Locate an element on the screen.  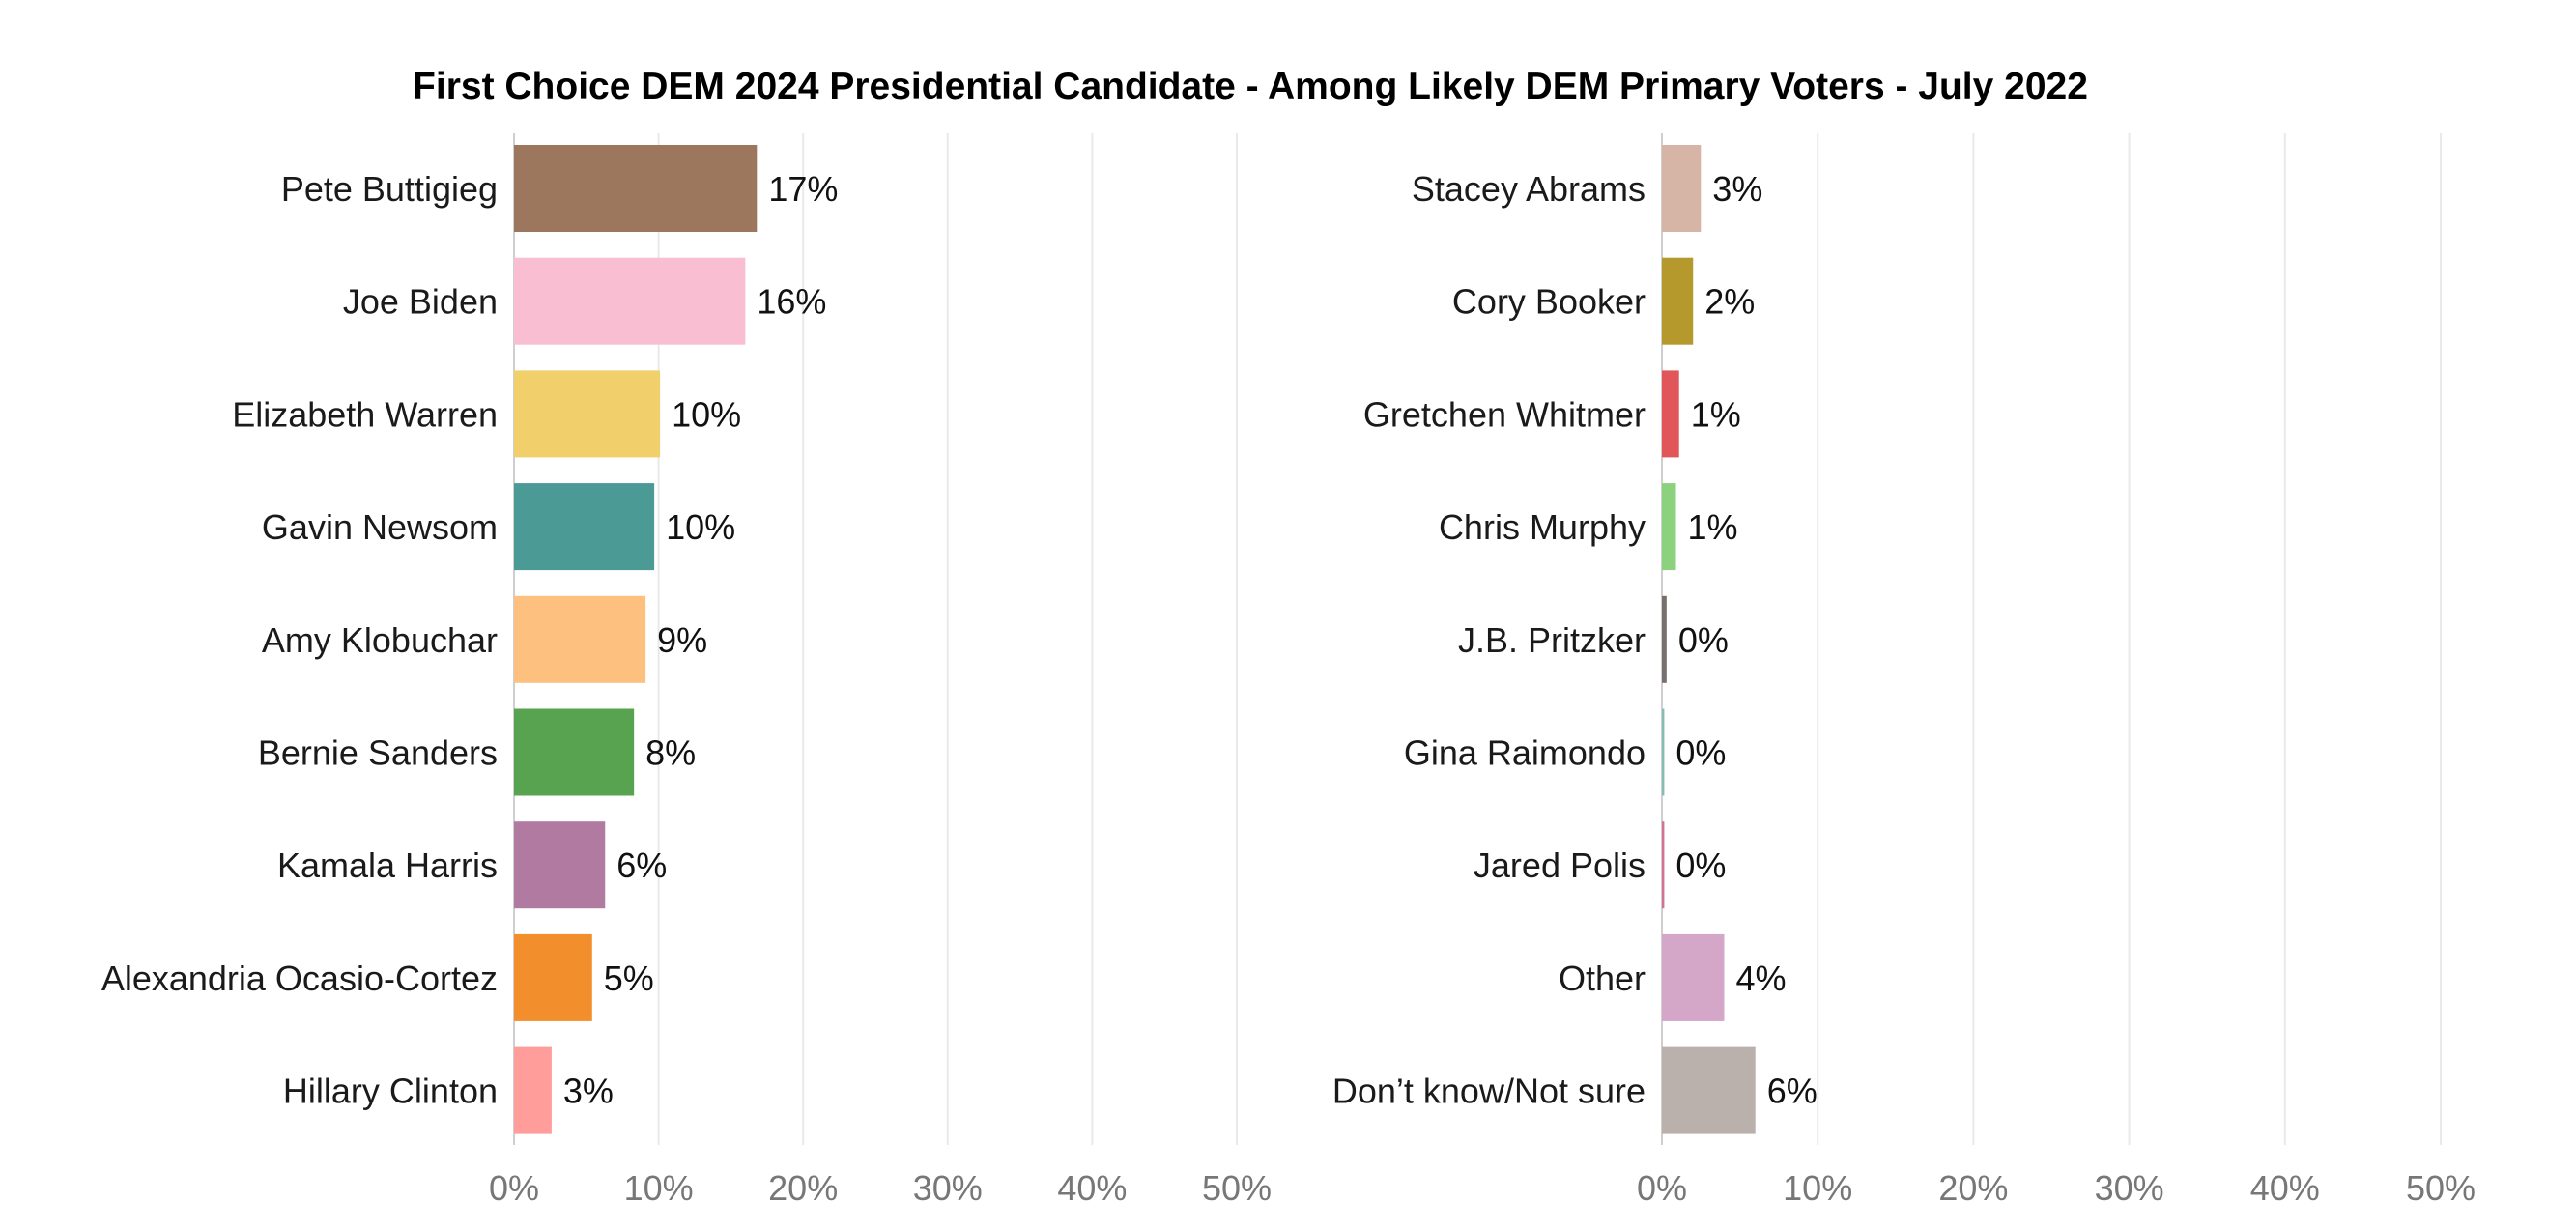
bar-value-label: 16% is located at coordinates (792, 302).